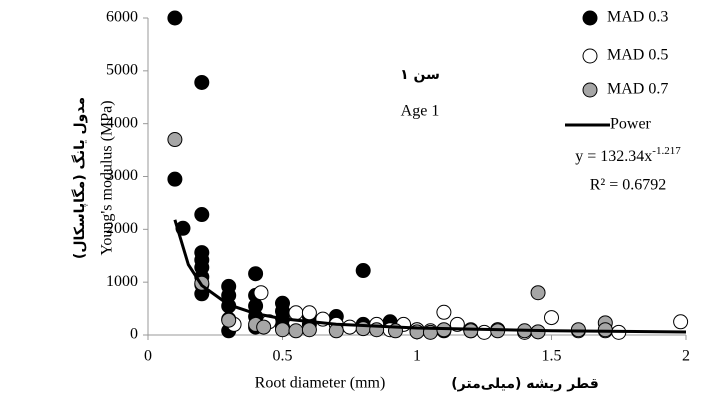 The image size is (707, 405). Describe the element at coordinates (122, 228) in the screenshot. I see `y-tick-label: 2000` at that location.